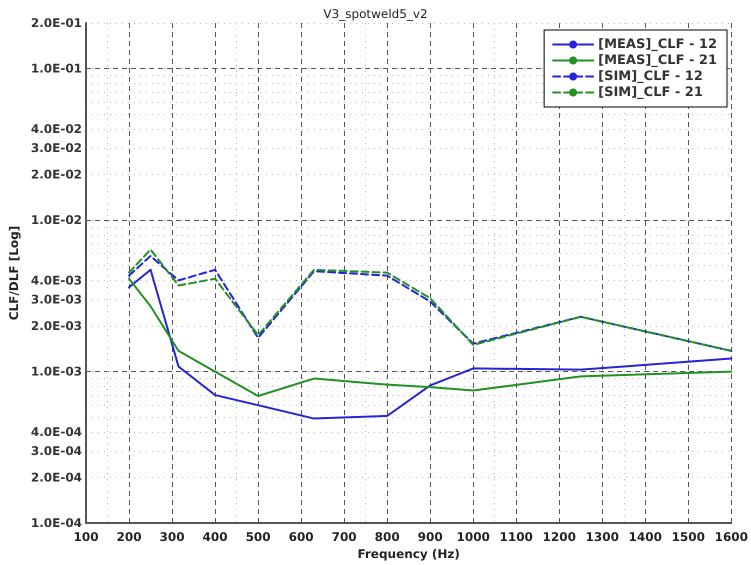 The width and height of the screenshot is (751, 565). I want to click on x-tick-label: 900, so click(430, 537).